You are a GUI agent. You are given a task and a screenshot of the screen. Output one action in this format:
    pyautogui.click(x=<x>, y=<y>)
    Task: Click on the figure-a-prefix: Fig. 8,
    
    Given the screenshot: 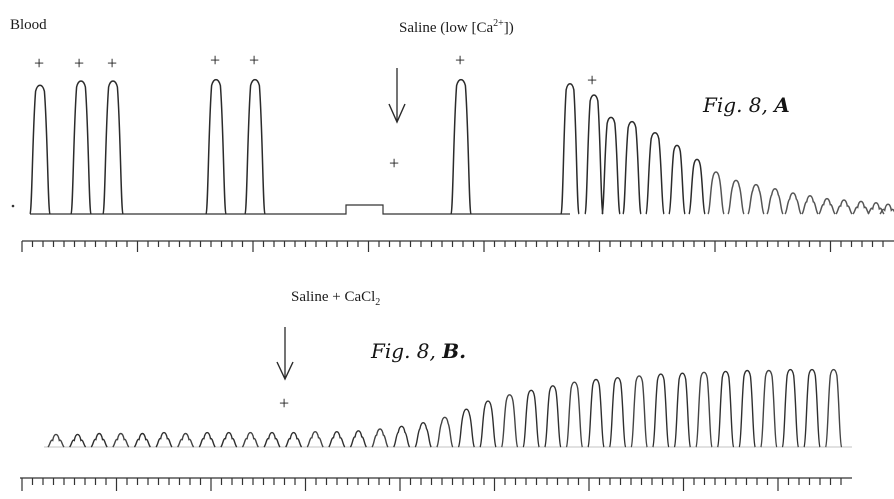 What is the action you would take?
    pyautogui.click(x=739, y=105)
    